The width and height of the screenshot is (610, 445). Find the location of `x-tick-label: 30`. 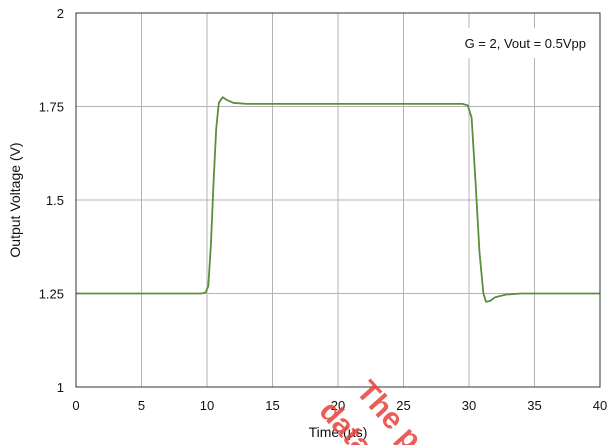

x-tick-label: 30 is located at coordinates (469, 405).